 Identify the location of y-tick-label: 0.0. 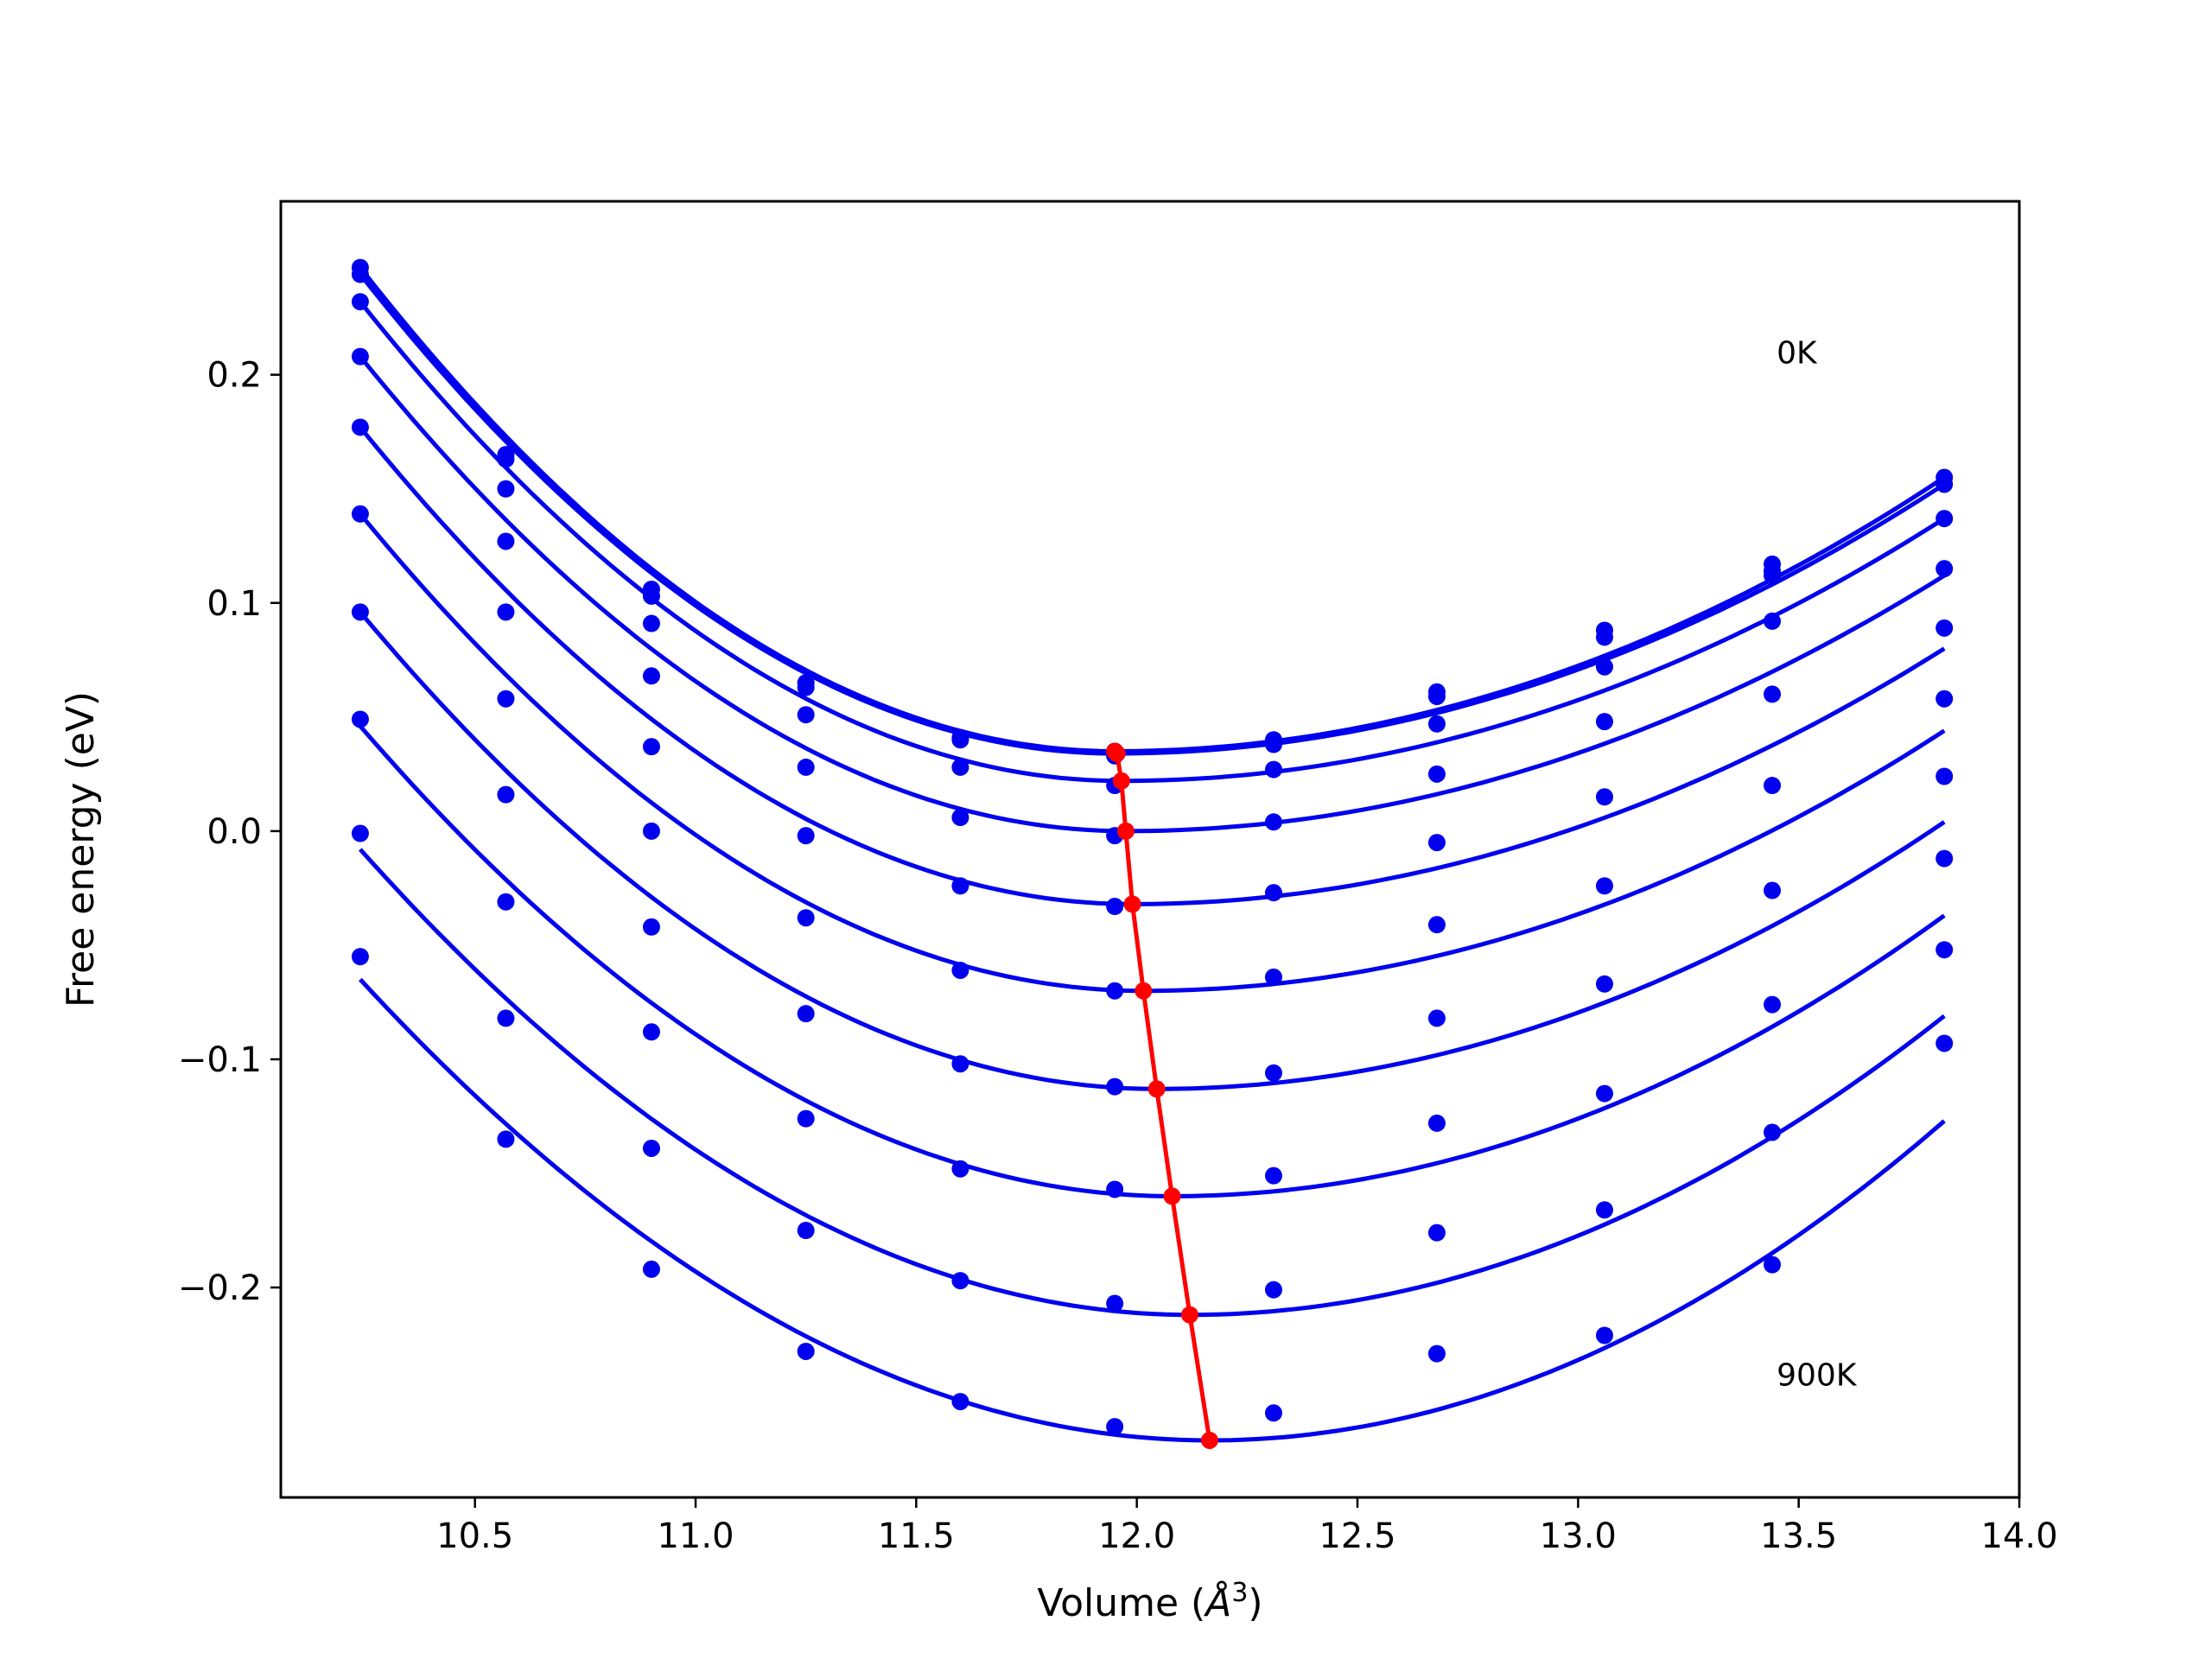
(234, 832).